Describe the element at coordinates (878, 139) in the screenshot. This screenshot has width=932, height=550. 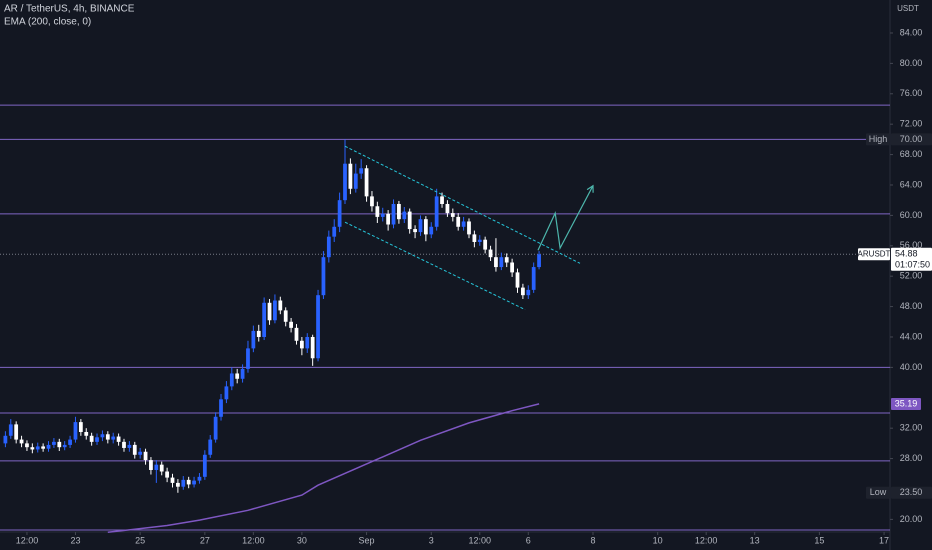
I see `high-tag` at that location.